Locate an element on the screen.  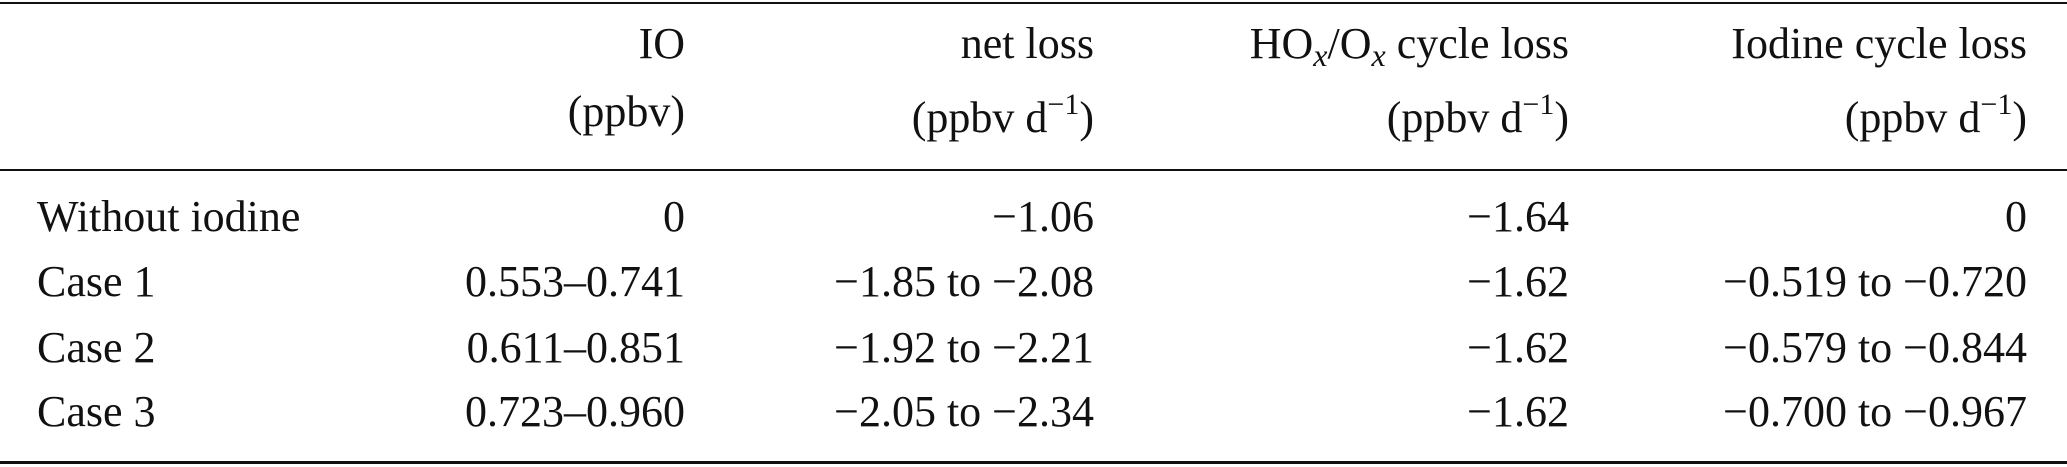
table-cell: −0.519 to −0.720 is located at coordinates (1875, 281).